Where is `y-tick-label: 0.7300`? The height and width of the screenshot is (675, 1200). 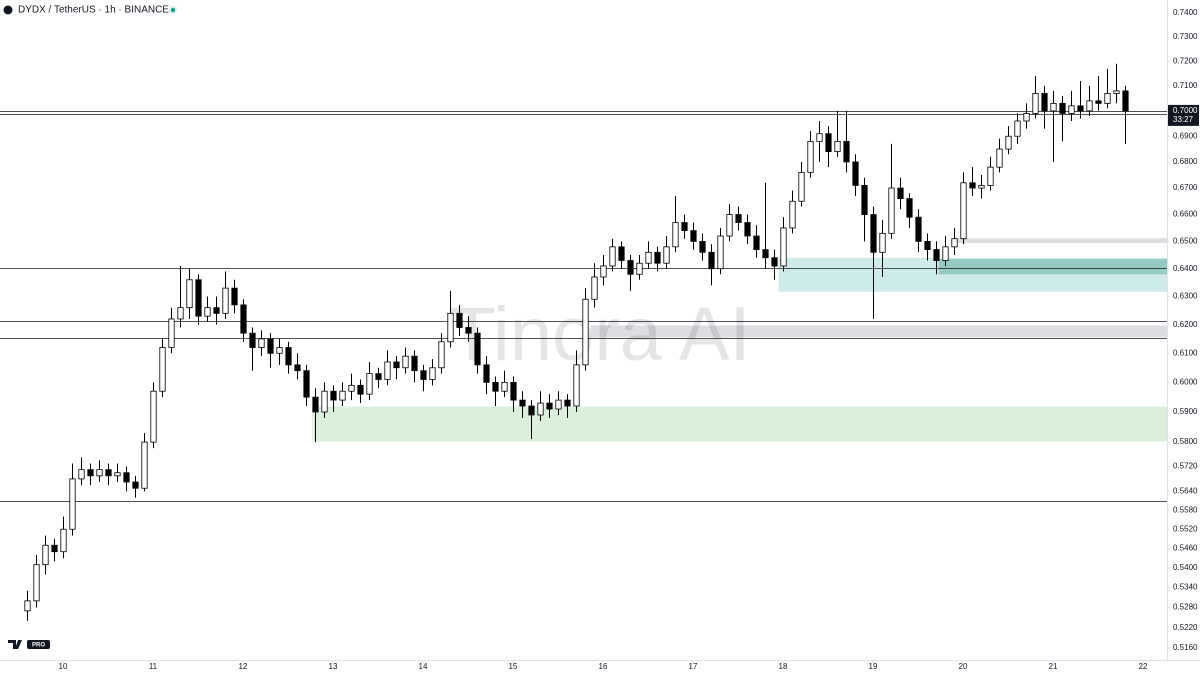 y-tick-label: 0.7300 is located at coordinates (1185, 36).